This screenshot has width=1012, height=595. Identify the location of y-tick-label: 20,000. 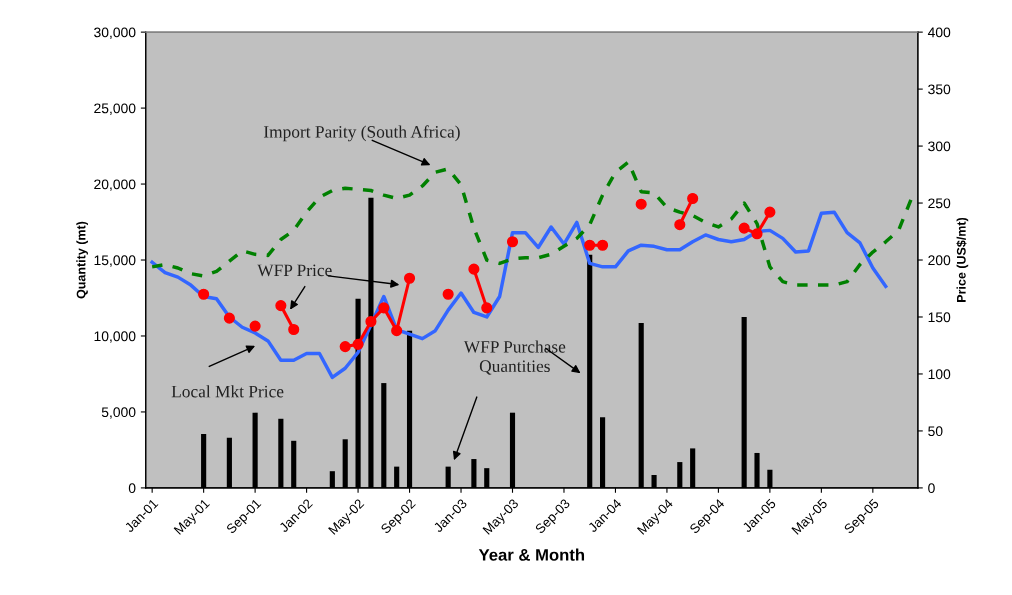
(115, 185).